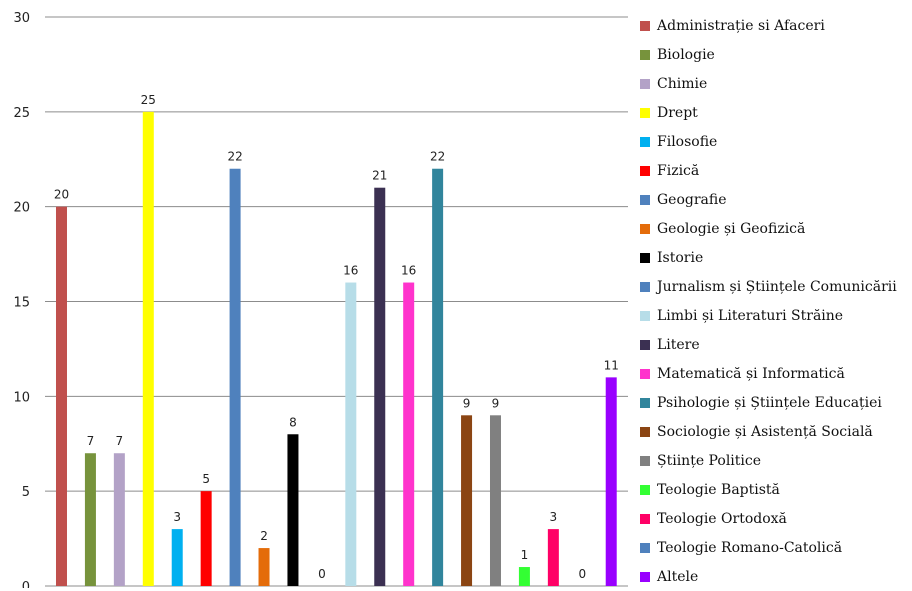 This screenshot has height=591, width=912. Describe the element at coordinates (775, 170) in the screenshot. I see `legend-item: Fizică` at that location.